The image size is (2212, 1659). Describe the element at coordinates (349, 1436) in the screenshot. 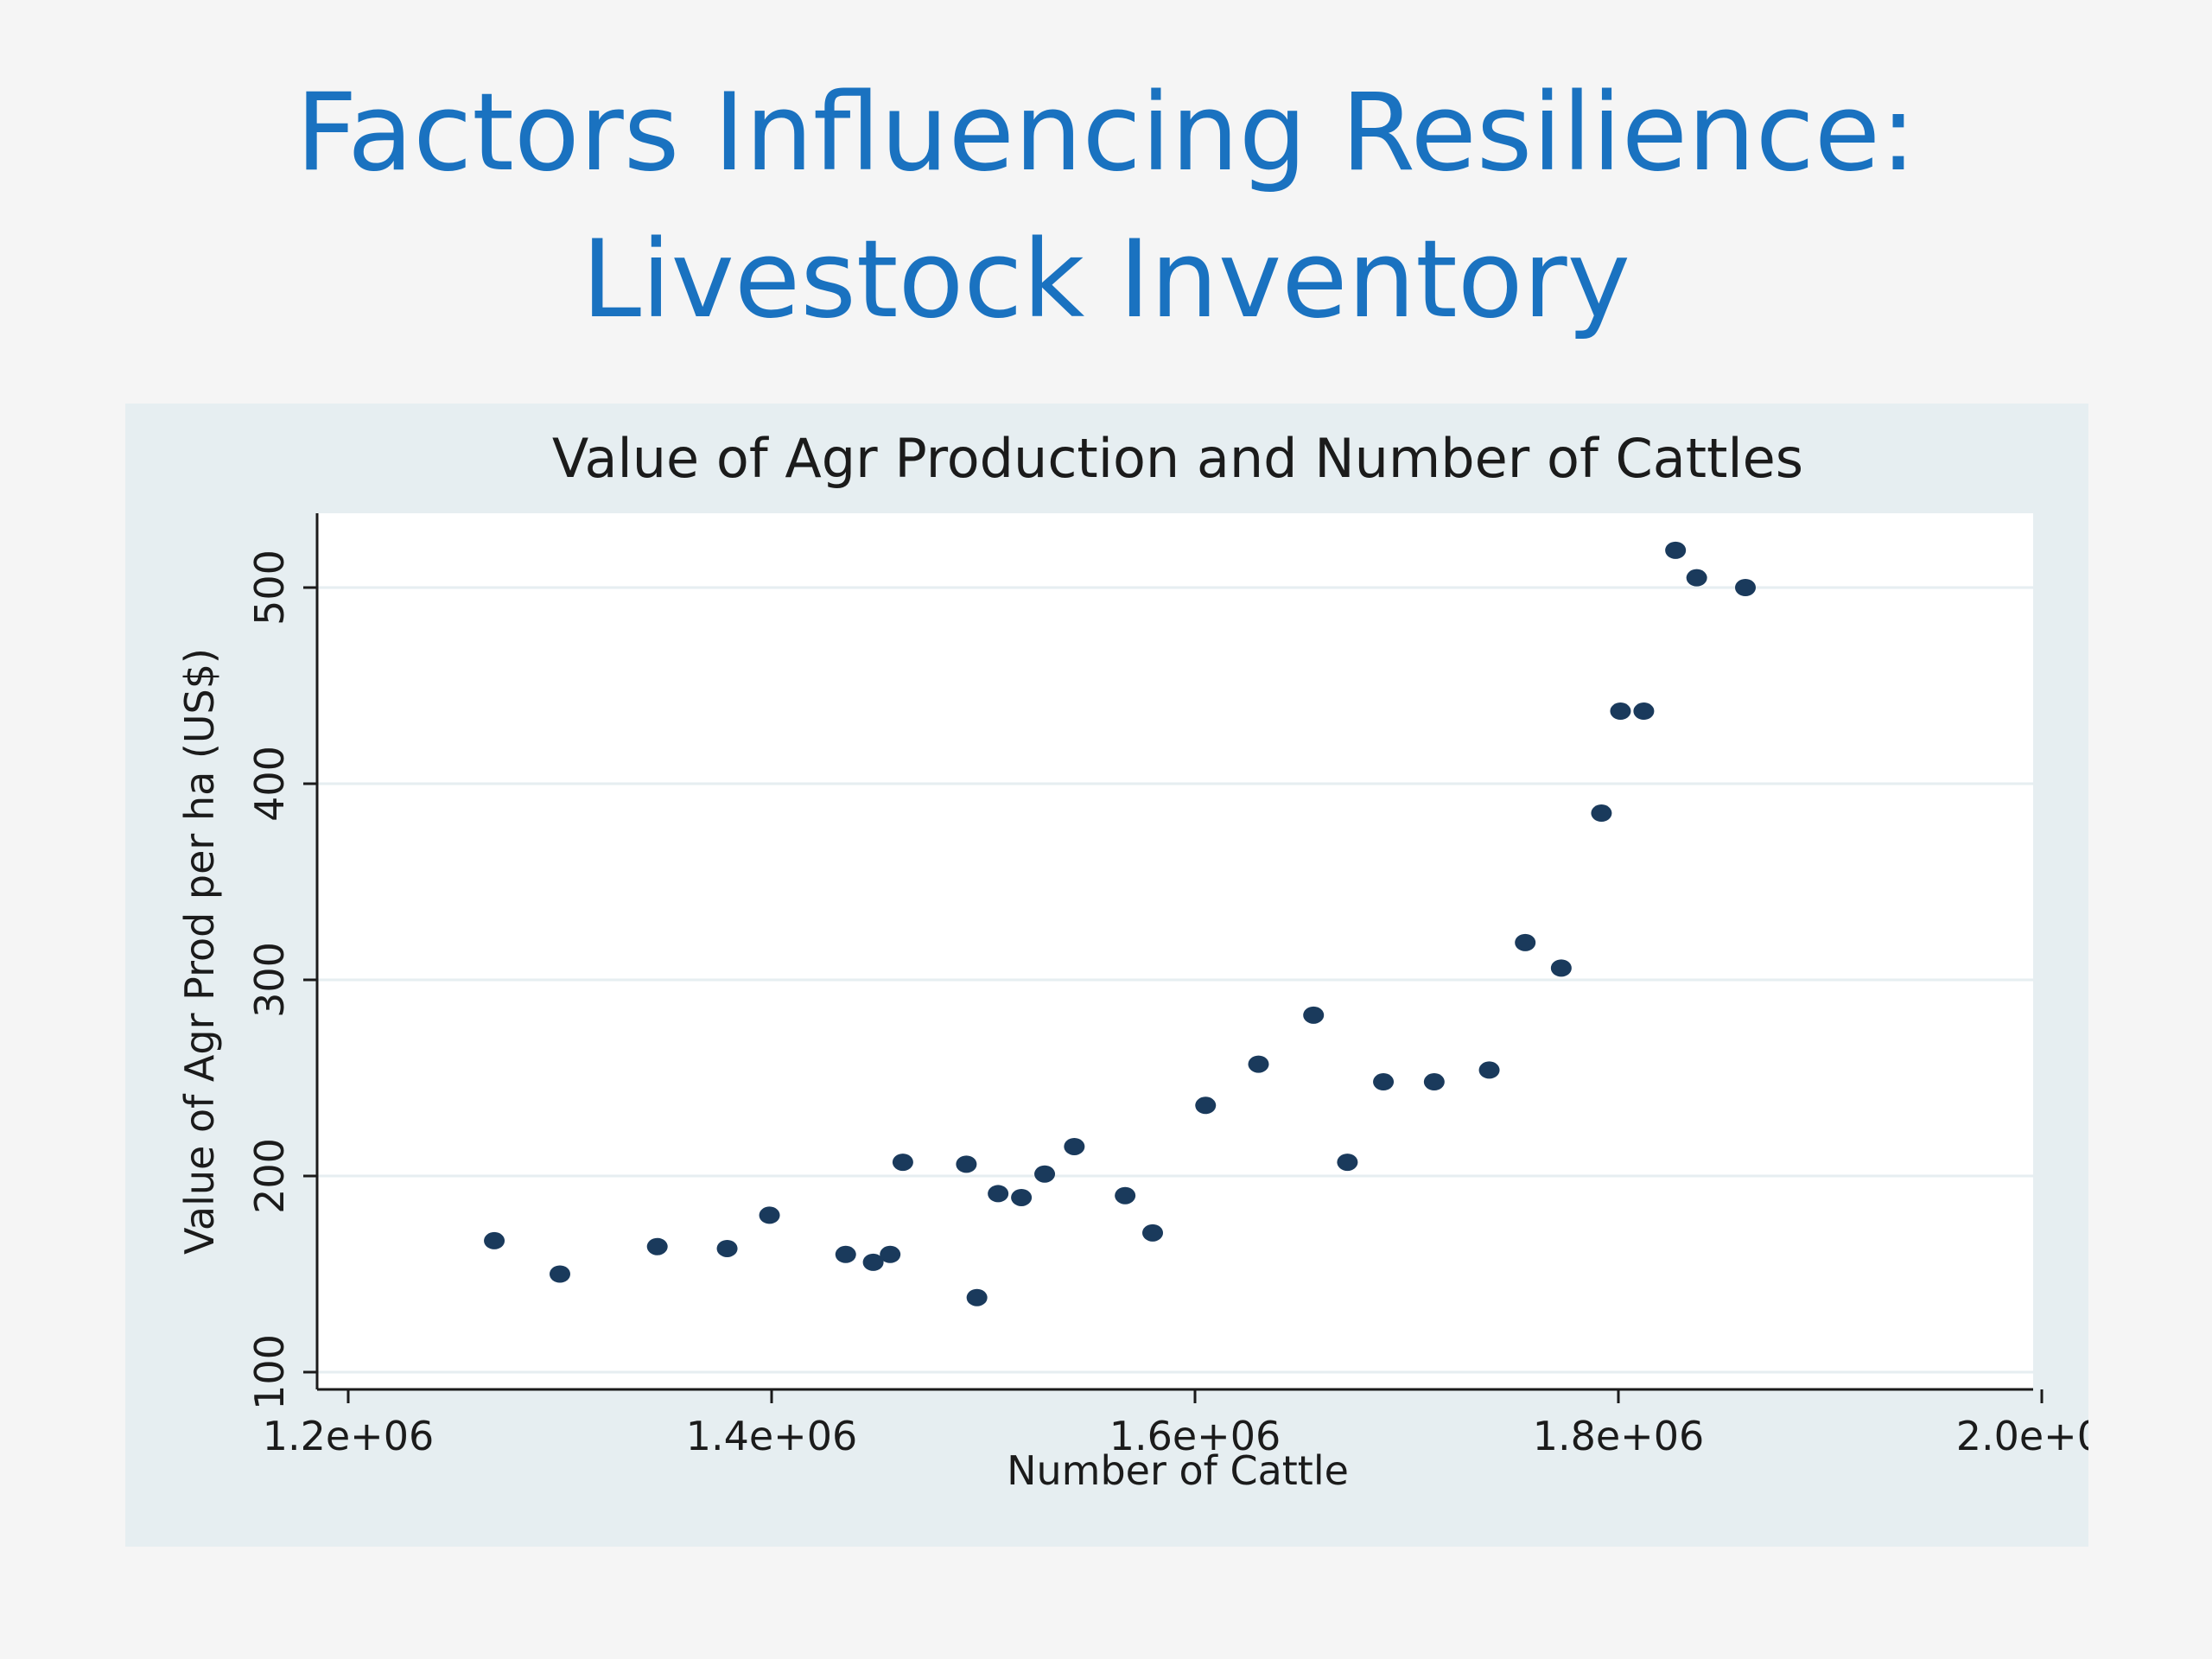

I see `x-tick-label: 1.2e+06` at that location.